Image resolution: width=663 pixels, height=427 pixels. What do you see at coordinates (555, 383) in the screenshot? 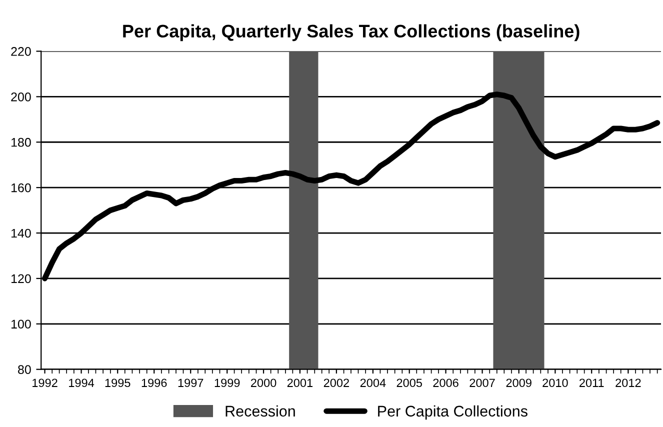
I see `x-tick-label: 2010` at bounding box center [555, 383].